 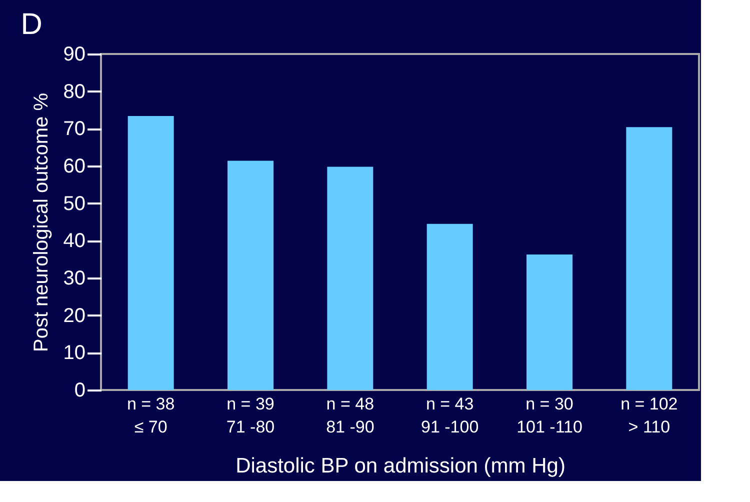 I want to click on x-tick-label: n = 43 91 -100, so click(x=449, y=415).